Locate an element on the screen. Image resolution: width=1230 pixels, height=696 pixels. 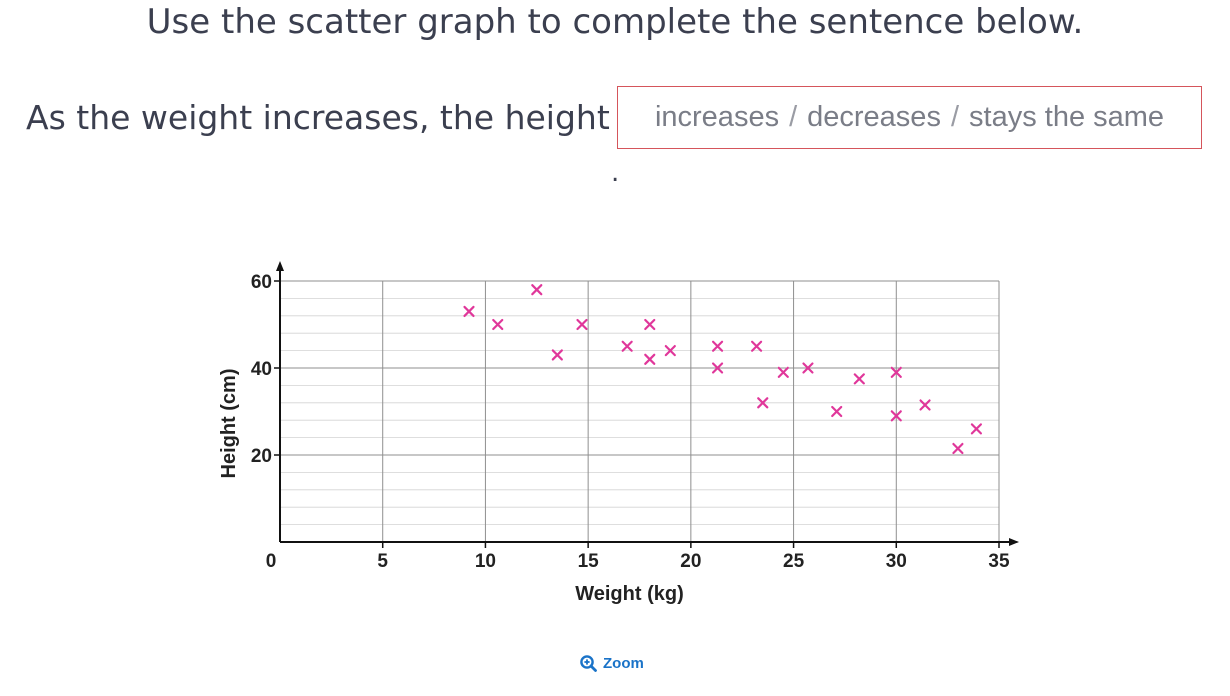
y-tick-label: 20 is located at coordinates (261, 456).